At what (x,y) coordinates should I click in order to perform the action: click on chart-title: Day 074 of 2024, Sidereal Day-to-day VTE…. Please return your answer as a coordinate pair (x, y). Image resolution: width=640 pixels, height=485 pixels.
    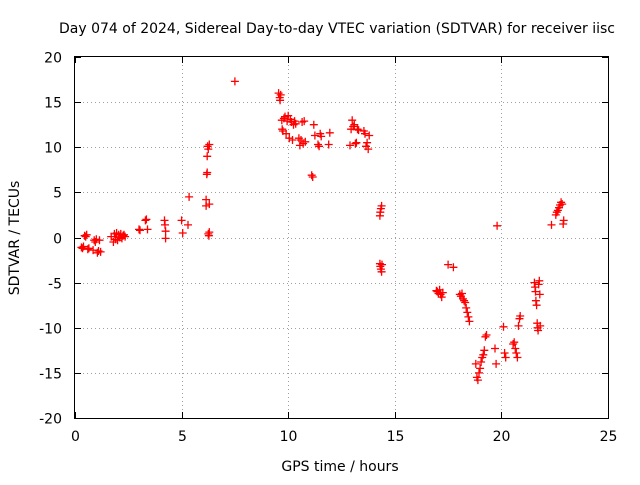
    Looking at the image, I should click on (337, 29).